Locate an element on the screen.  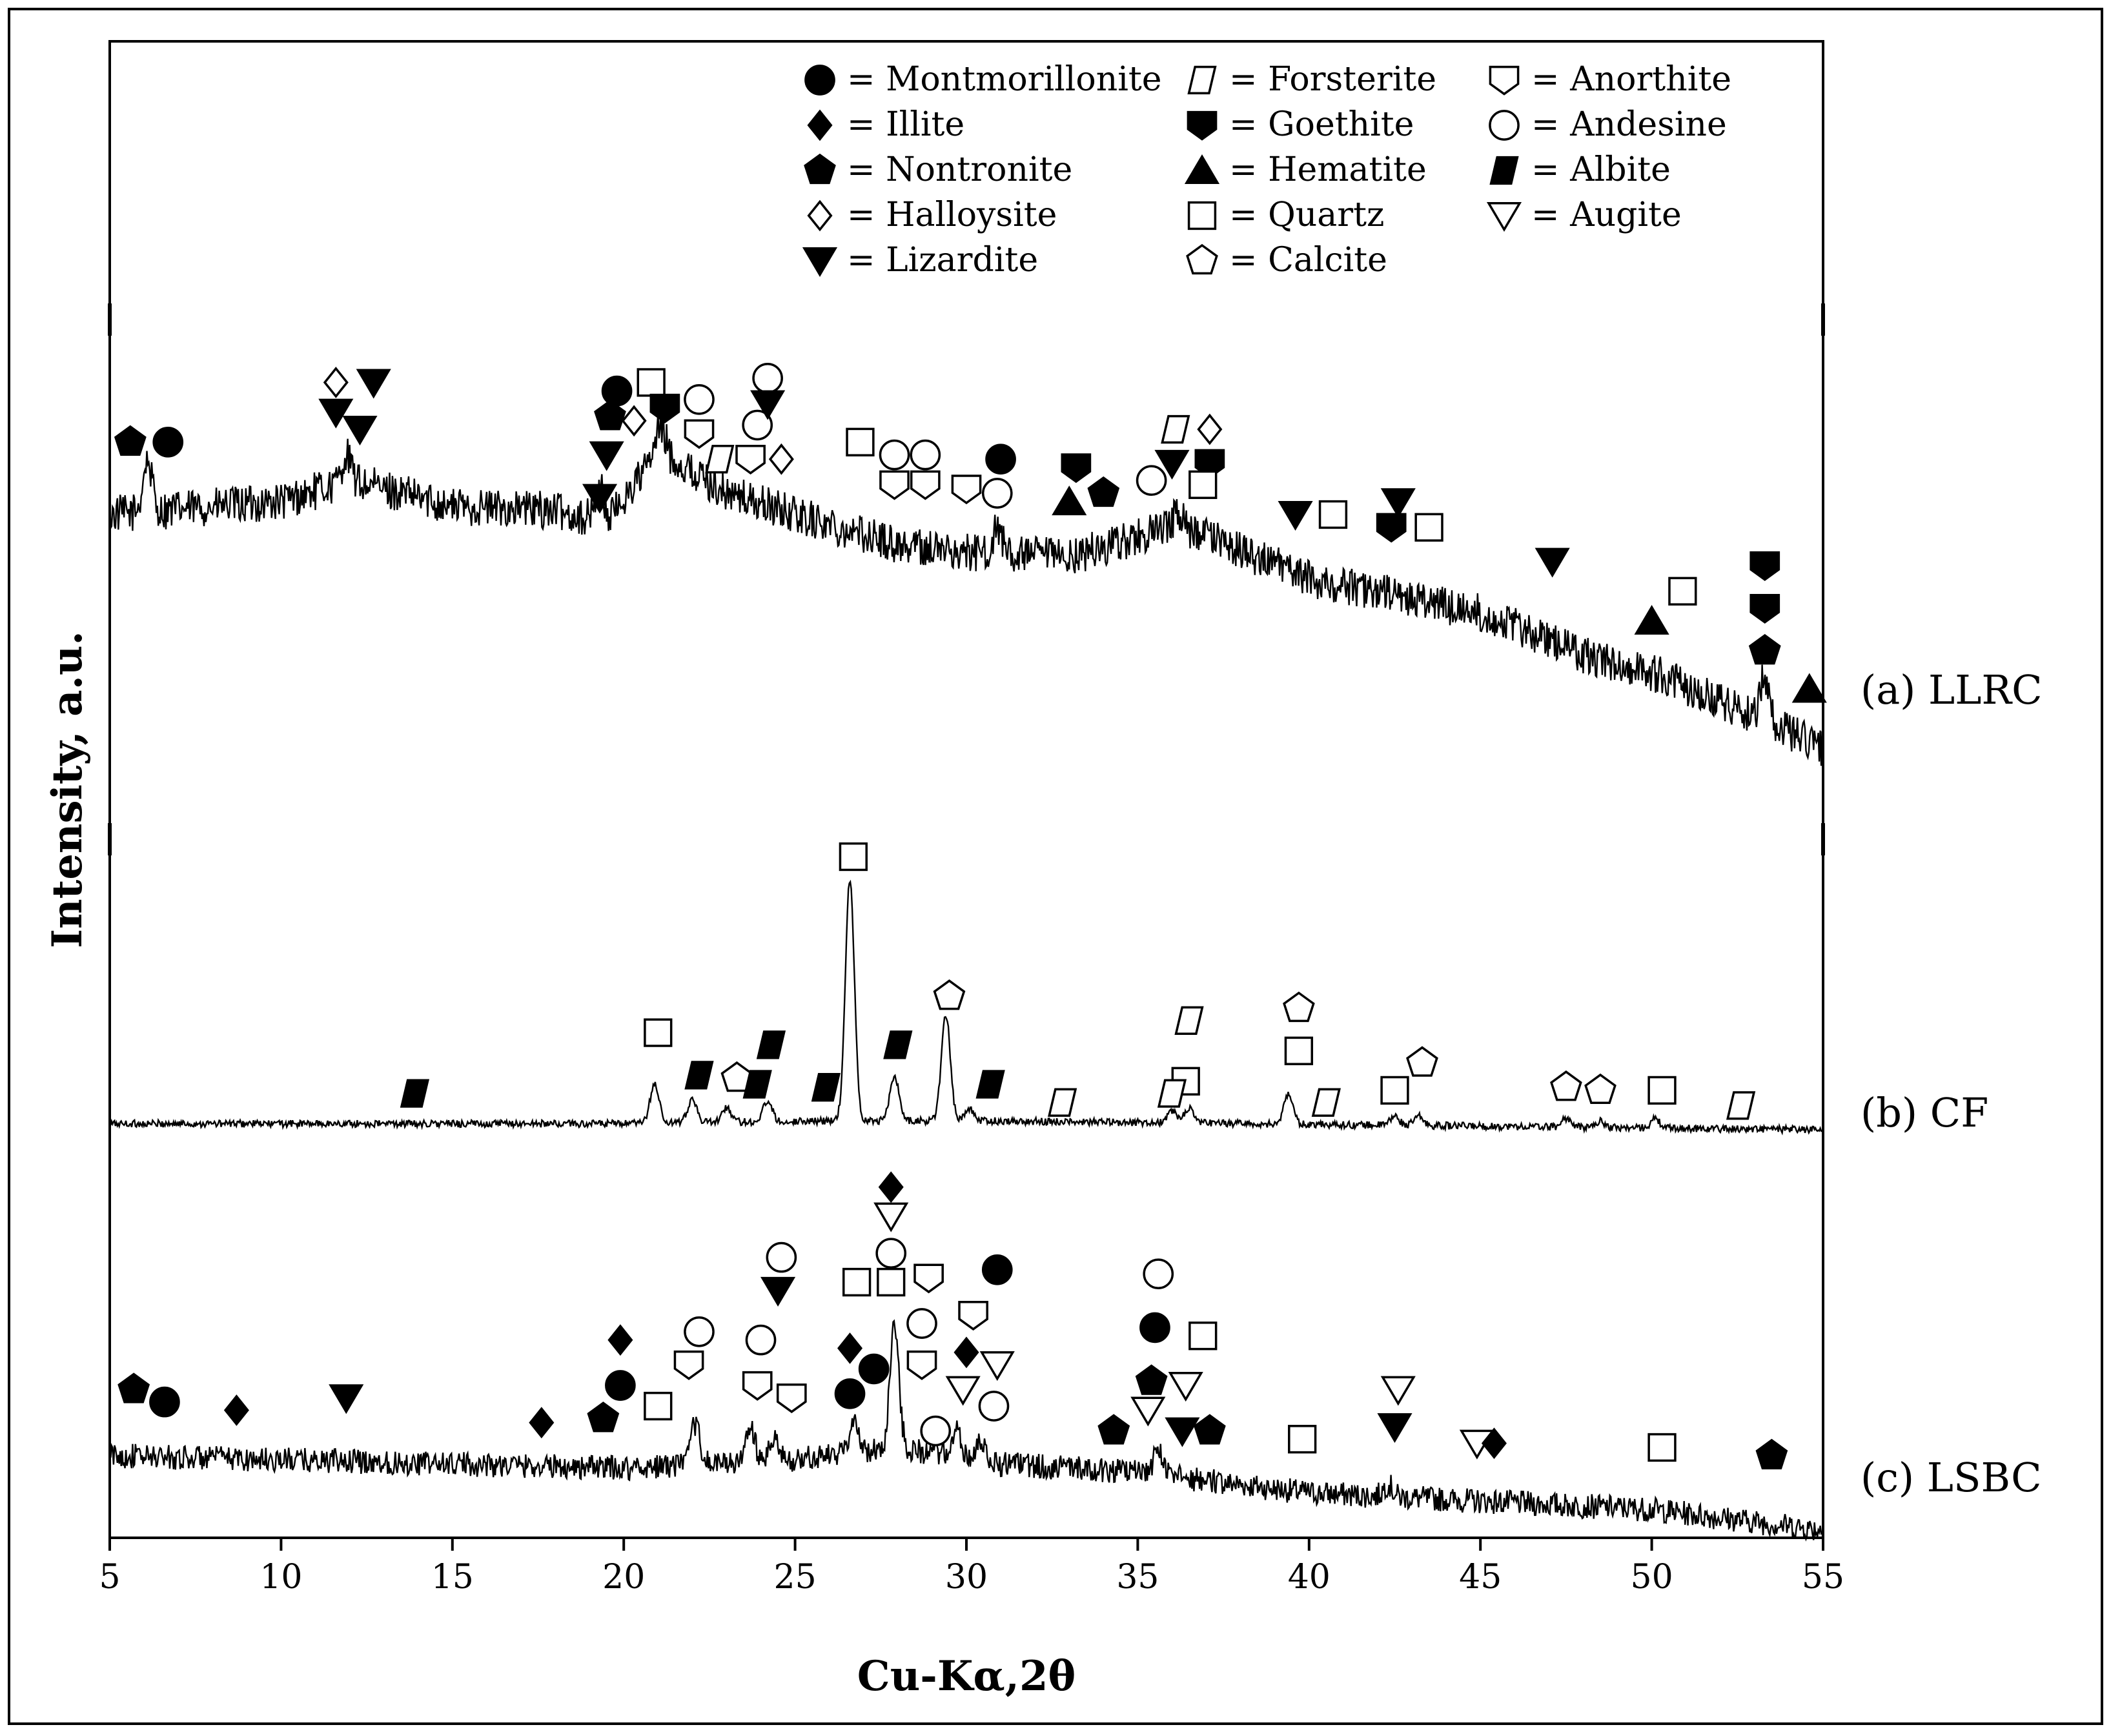
legend-symbol-halloysite is located at coordinates (820, 215).